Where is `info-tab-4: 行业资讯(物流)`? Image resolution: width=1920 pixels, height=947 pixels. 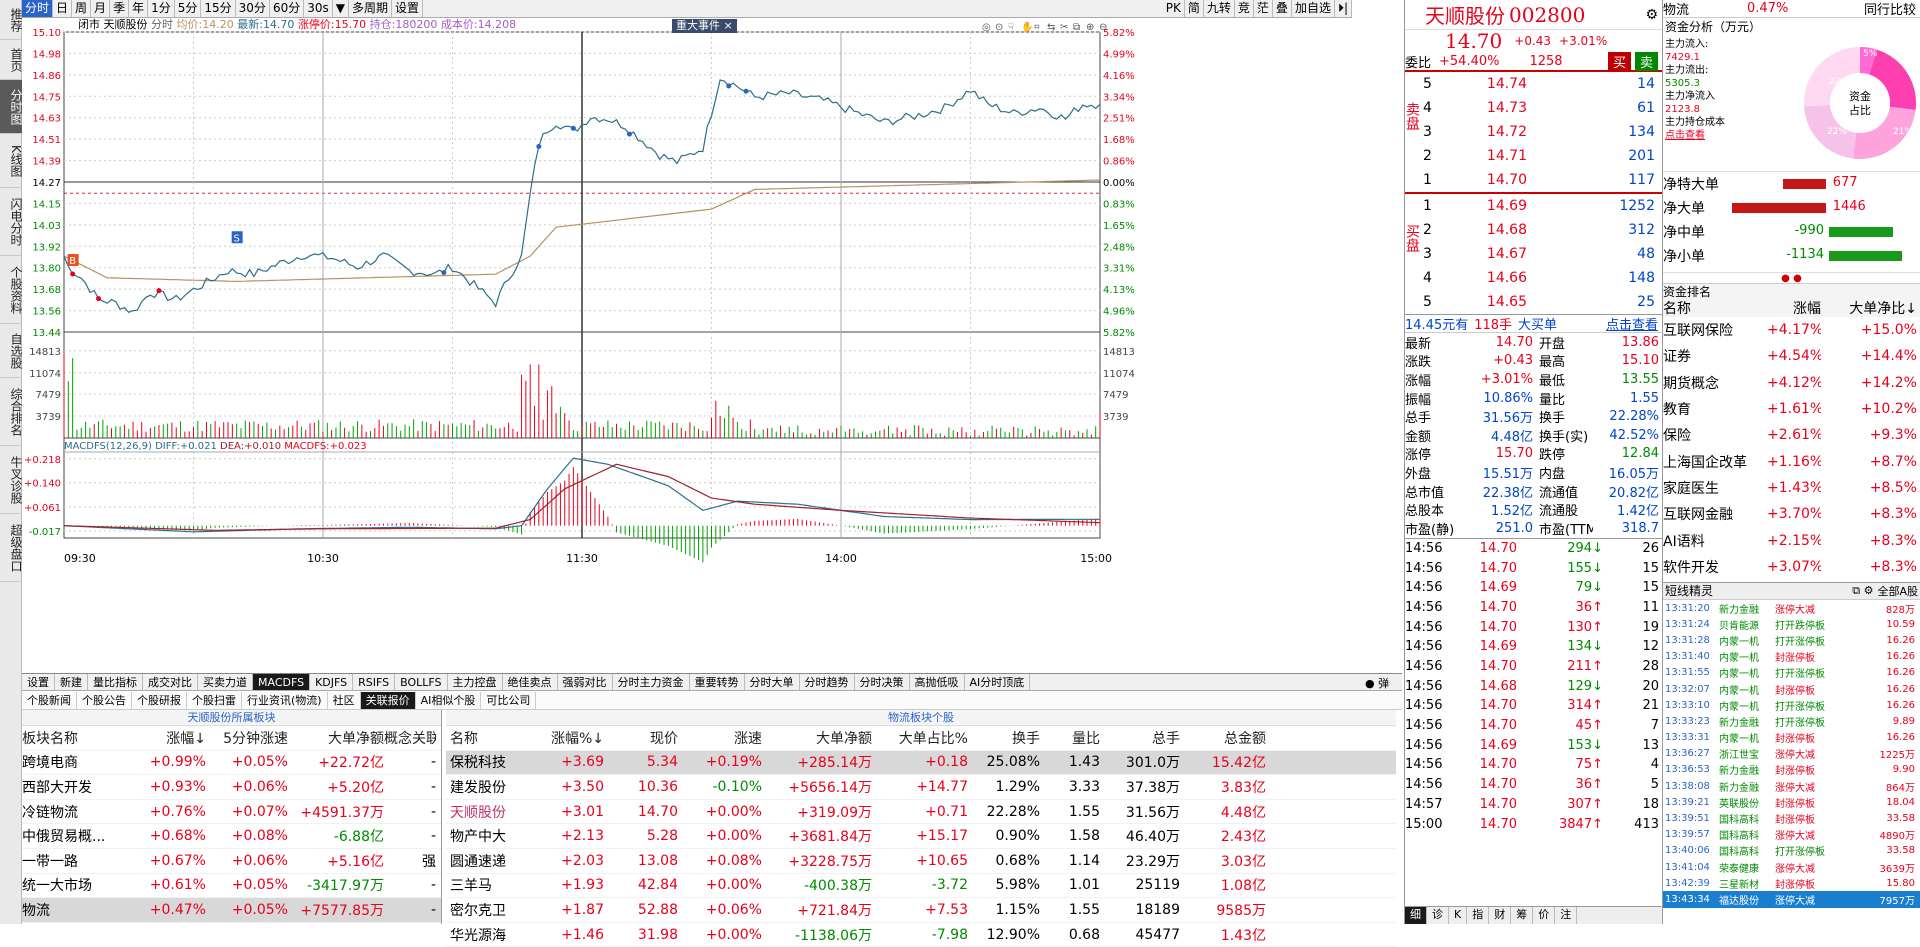 info-tab-4: 行业资讯(物流) is located at coordinates (285, 700).